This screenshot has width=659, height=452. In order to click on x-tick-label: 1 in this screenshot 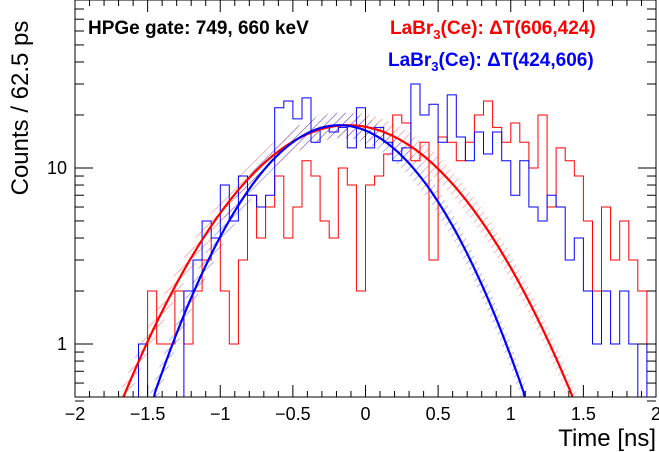, I will do `click(511, 414)`.